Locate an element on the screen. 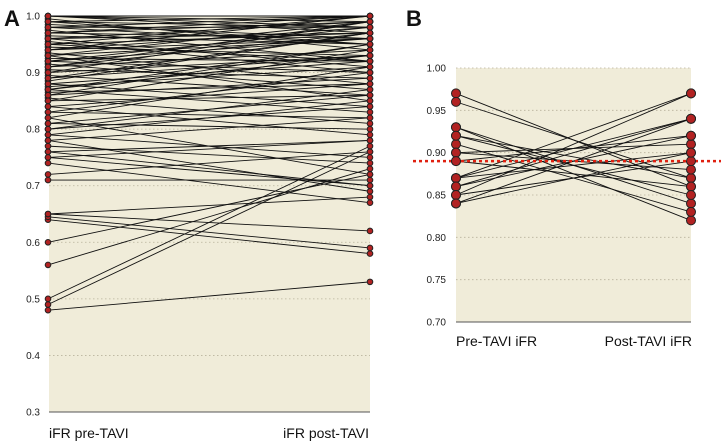  y-tick-label: 0.4 is located at coordinates (33, 356).